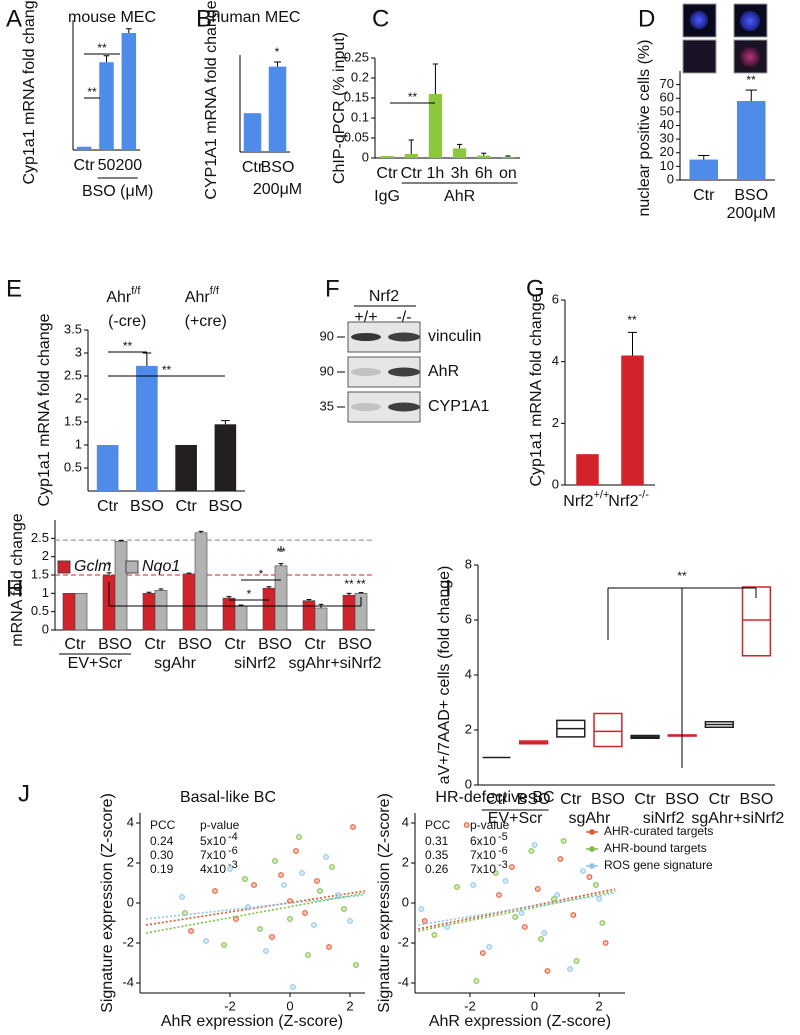 The height and width of the screenshot is (1035, 800). What do you see at coordinates (470, 1005) in the screenshot?
I see `x-tick-label: -2` at bounding box center [470, 1005].